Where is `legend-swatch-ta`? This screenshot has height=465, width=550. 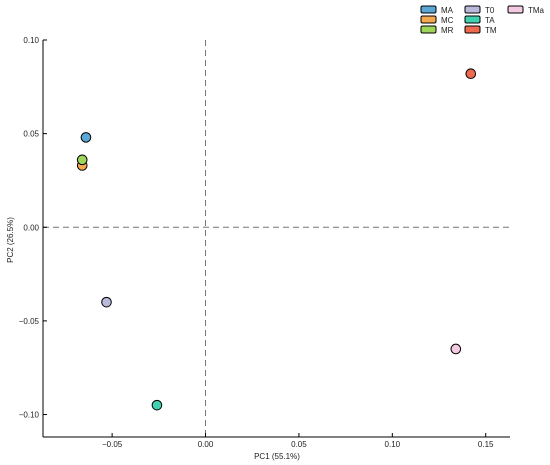 legend-swatch-ta is located at coordinates (472, 19).